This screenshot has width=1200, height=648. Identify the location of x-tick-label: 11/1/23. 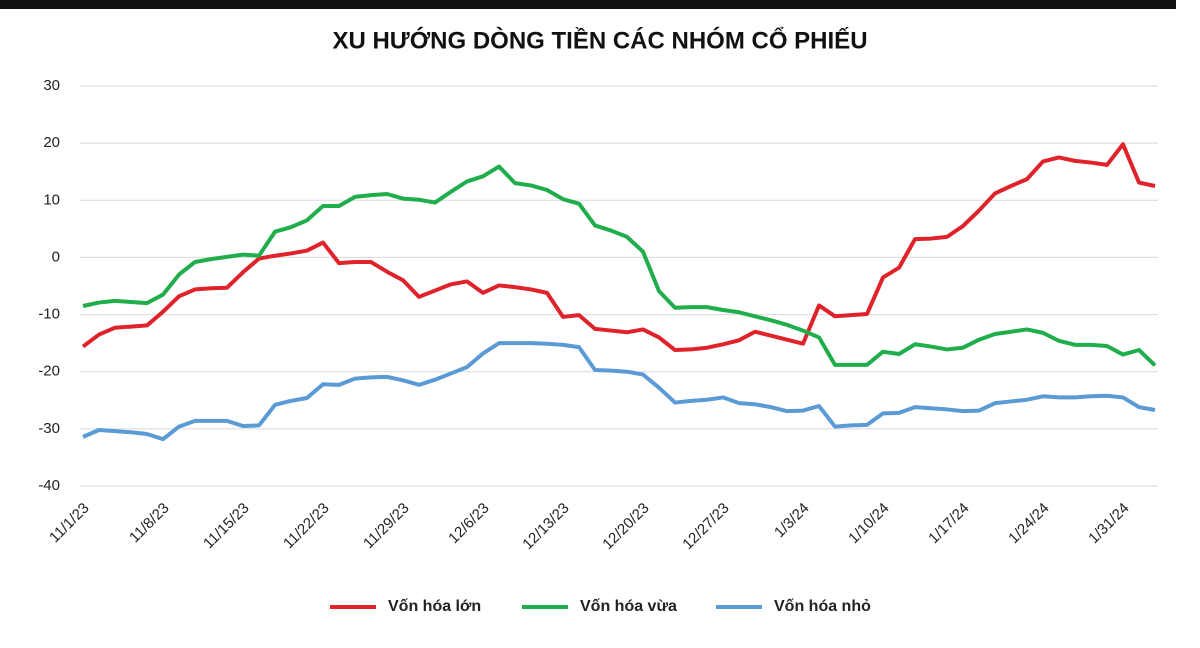
(69, 523).